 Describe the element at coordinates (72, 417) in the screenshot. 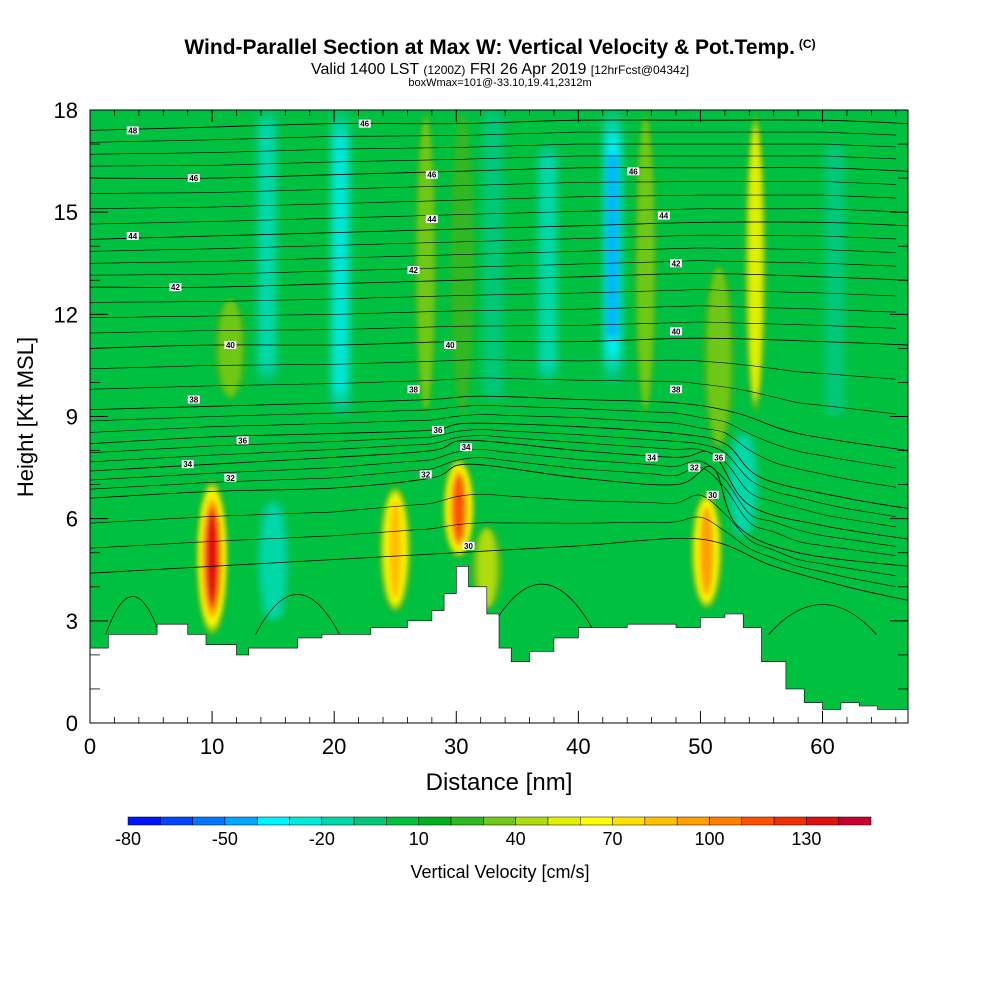

I see `y-tick-label-9: 9` at that location.